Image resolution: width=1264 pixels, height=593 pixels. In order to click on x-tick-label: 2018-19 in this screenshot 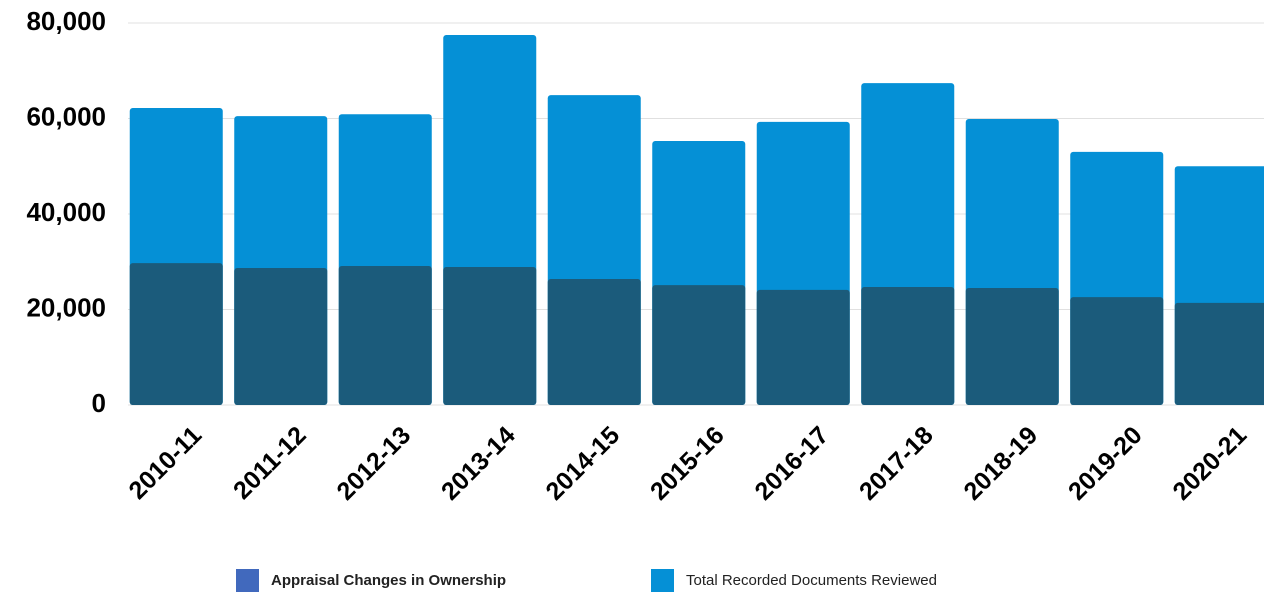, I will do `click(1000, 463)`.